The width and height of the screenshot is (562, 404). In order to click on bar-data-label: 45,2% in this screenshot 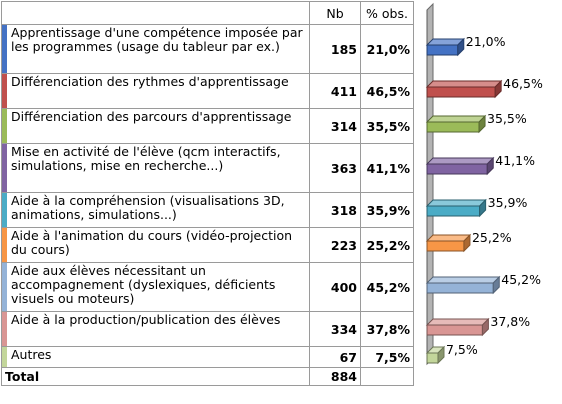, I will do `click(521, 279)`.